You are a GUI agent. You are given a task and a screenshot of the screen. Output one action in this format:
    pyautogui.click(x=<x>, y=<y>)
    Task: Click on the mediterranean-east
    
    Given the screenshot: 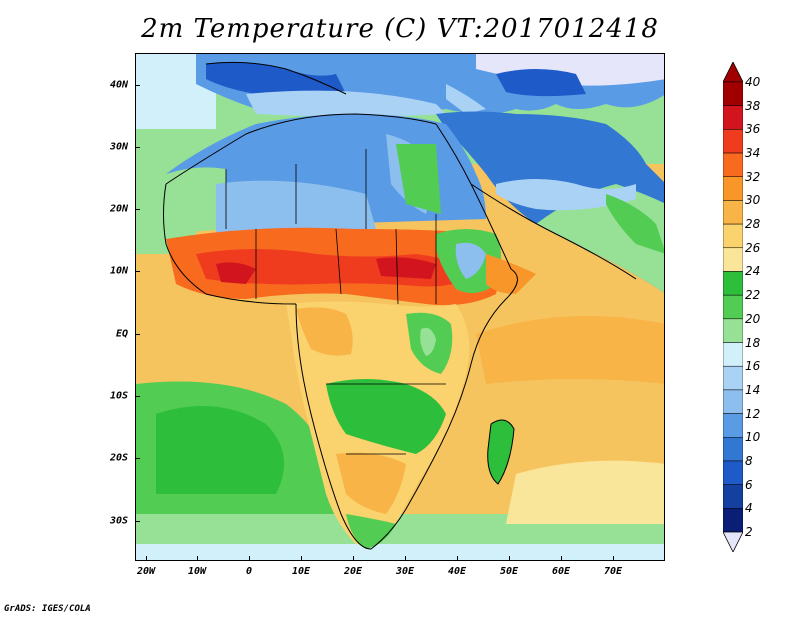 What is the action you would take?
    pyautogui.click(x=466, y=99)
    